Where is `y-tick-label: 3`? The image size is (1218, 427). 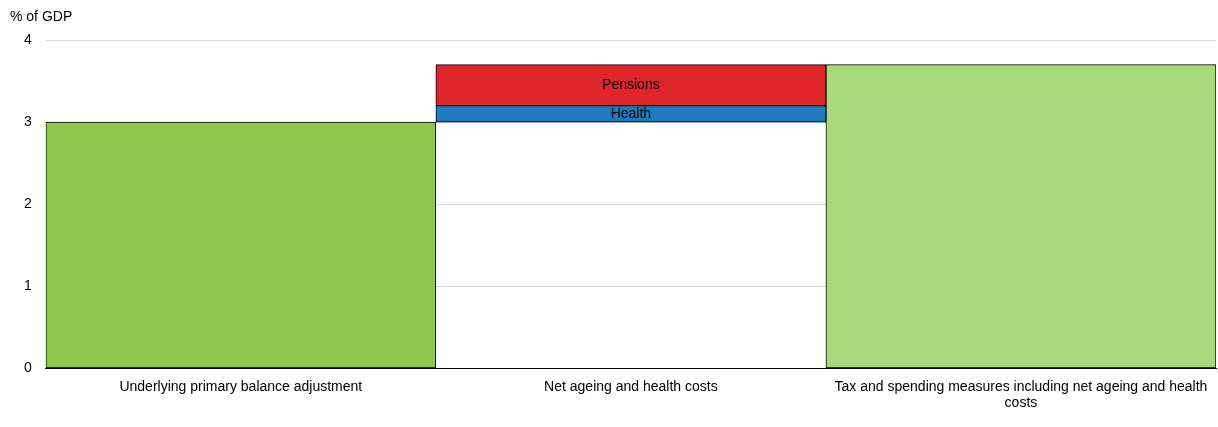 y-tick-label: 3 is located at coordinates (27, 120).